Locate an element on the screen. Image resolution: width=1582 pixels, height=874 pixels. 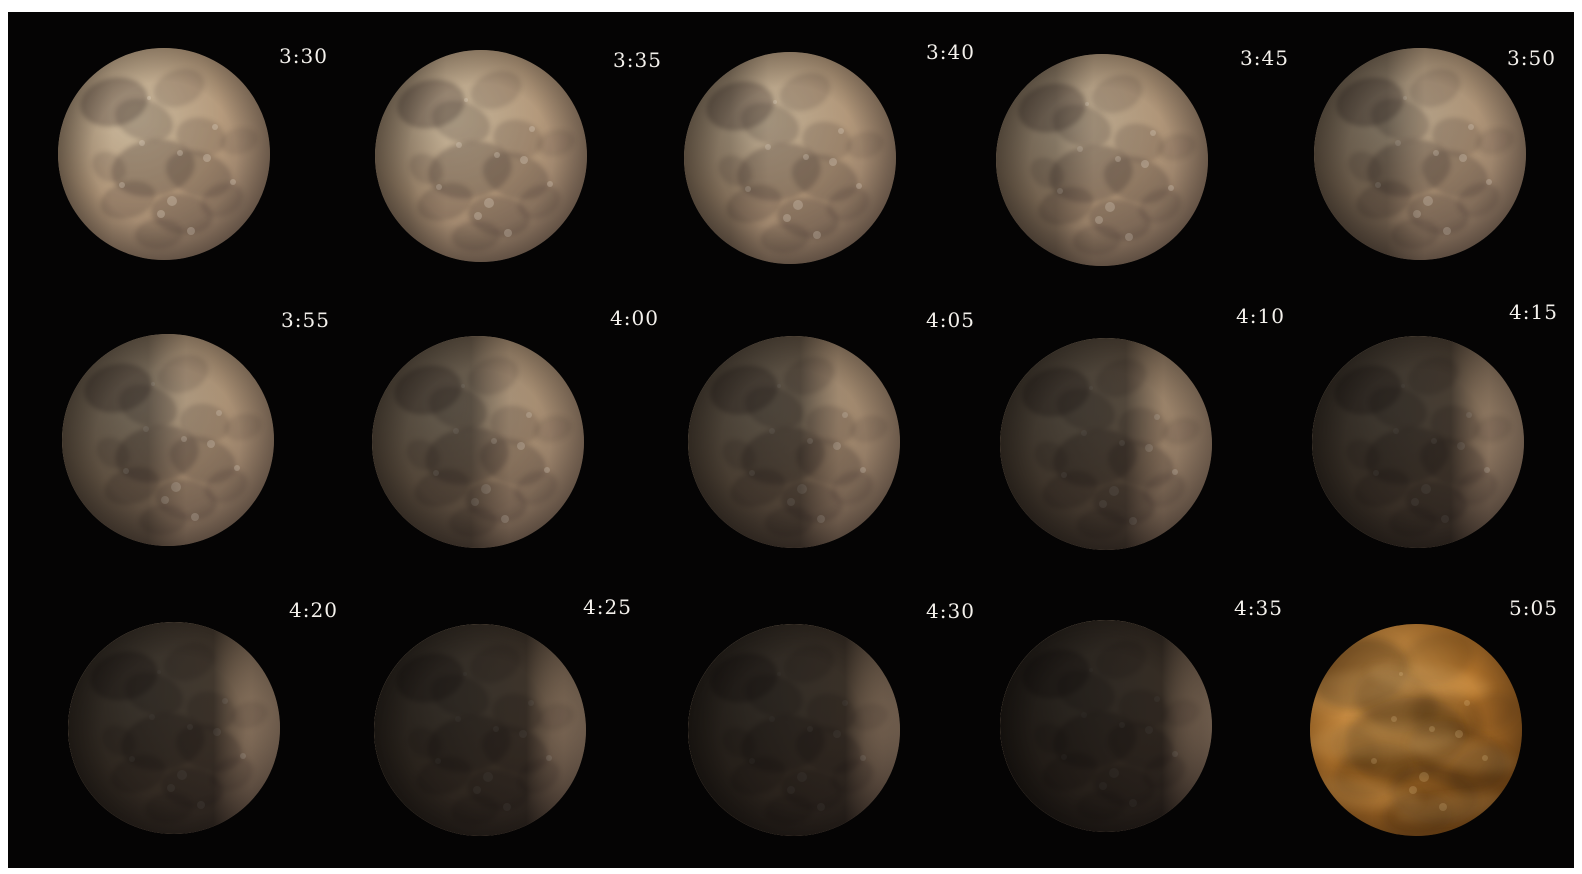
eclipse-frame: 4:05 is located at coordinates (804, 440).